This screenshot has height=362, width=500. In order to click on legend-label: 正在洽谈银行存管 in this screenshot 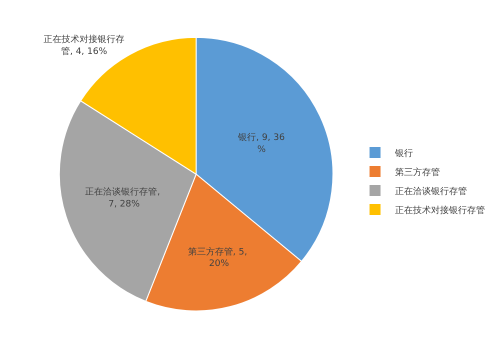, I will do `click(431, 192)`.